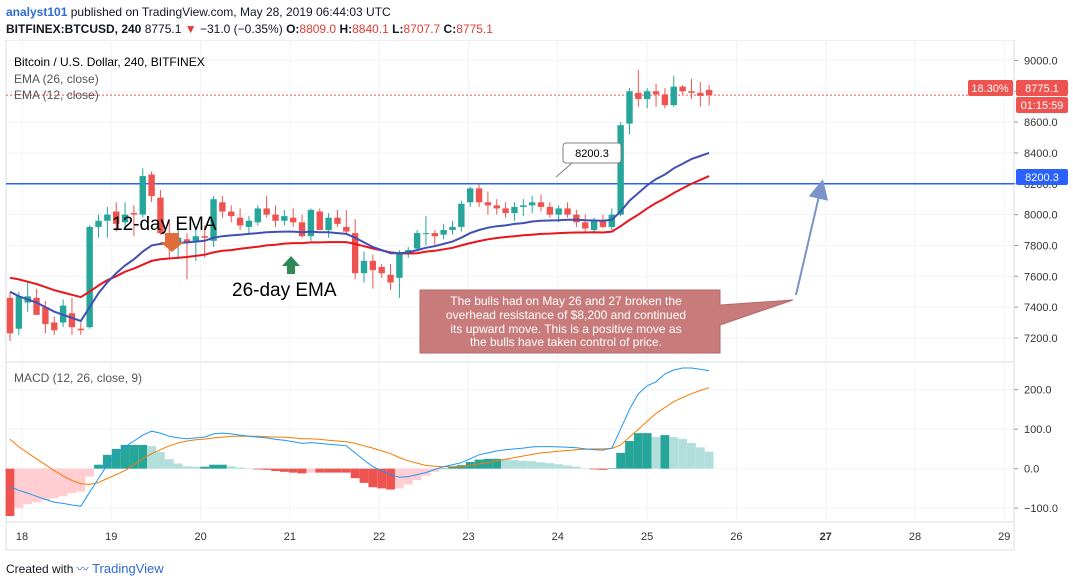  I want to click on level-callout-text: 8200.3, so click(592, 154).